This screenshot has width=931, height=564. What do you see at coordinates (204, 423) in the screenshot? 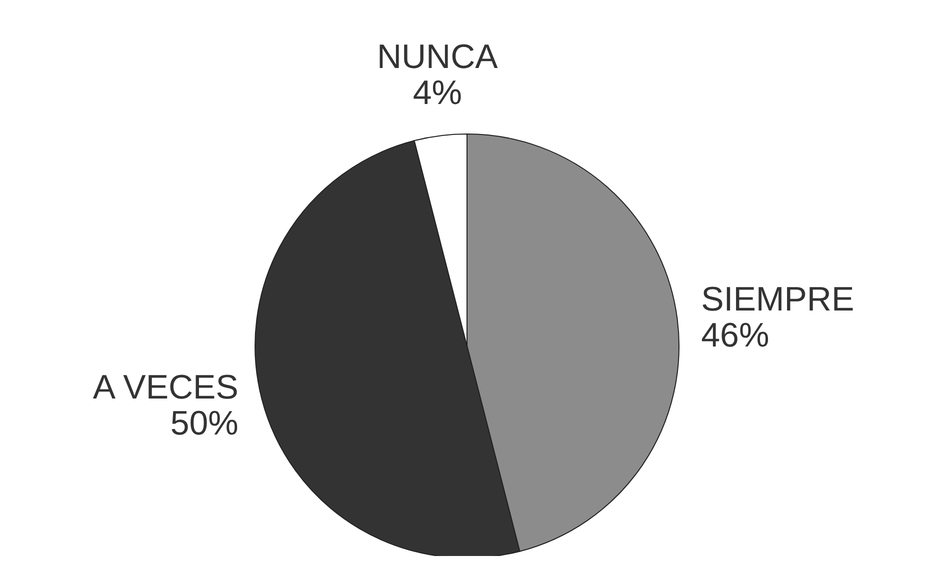
I see `data-label: 50%` at bounding box center [204, 423].